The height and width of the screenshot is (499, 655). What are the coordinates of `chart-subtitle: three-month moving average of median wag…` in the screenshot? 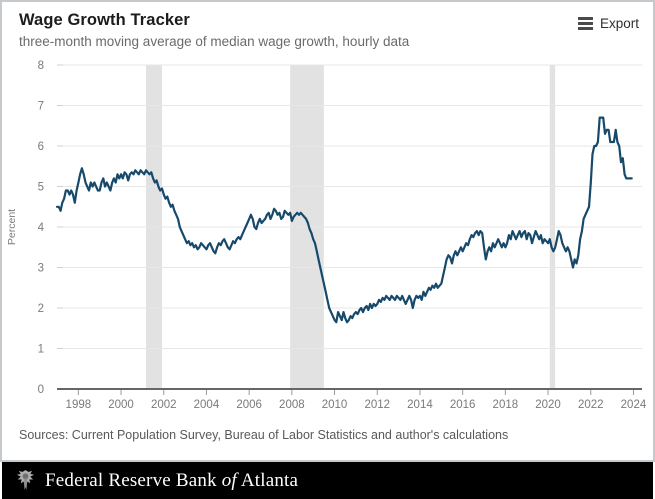 It's located at (214, 41).